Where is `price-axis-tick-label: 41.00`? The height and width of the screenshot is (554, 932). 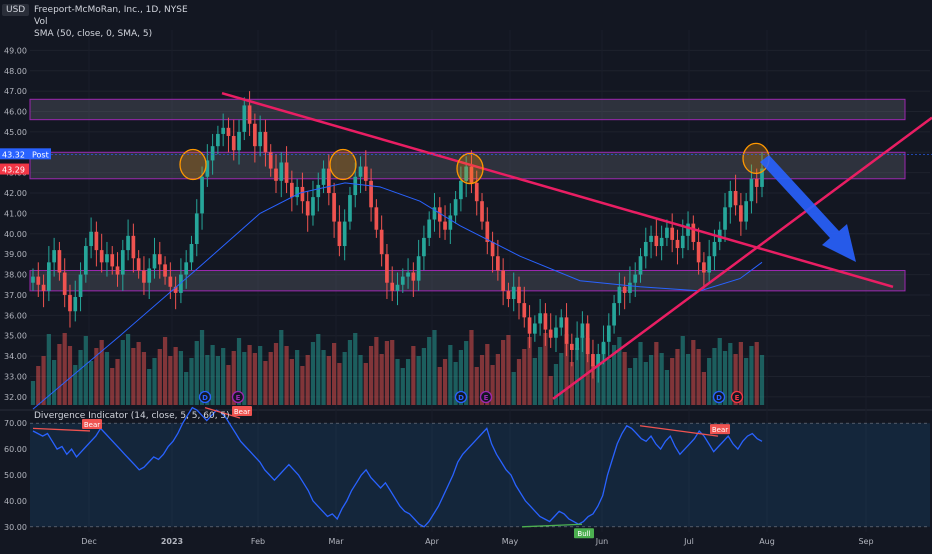
price-axis-tick-label: 41.00 is located at coordinates (15, 213).